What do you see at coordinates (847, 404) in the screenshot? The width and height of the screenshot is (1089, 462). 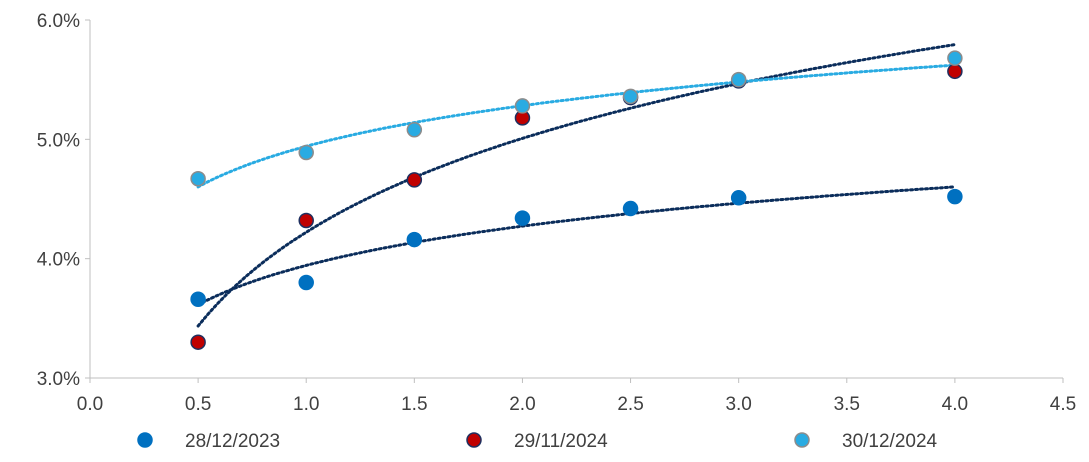 I see `x-tick-label: 3.5` at bounding box center [847, 404].